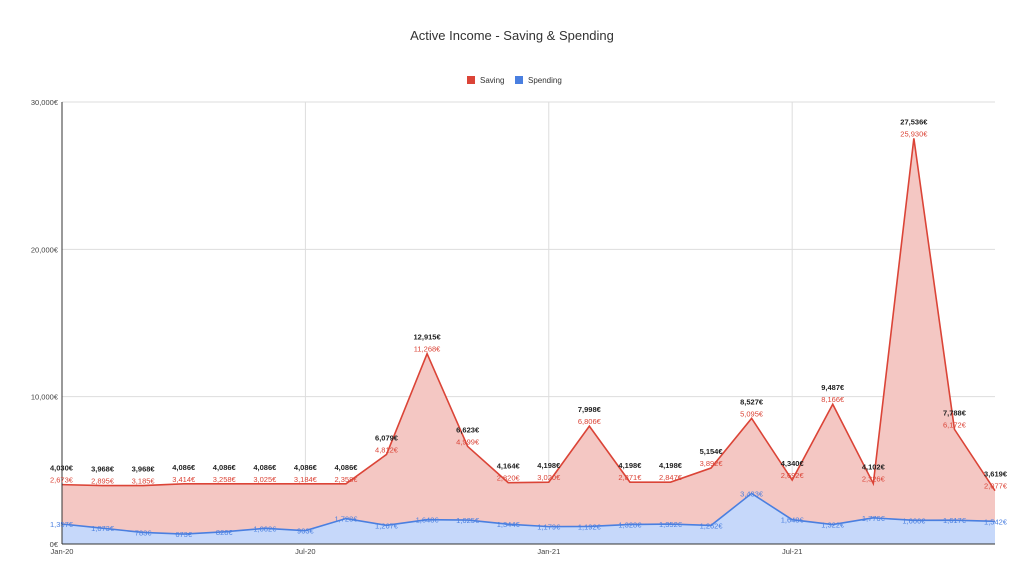 This screenshot has width=1024, height=586. What do you see at coordinates (468, 429) in the screenshot?
I see `total-label: 6,623€` at bounding box center [468, 429].